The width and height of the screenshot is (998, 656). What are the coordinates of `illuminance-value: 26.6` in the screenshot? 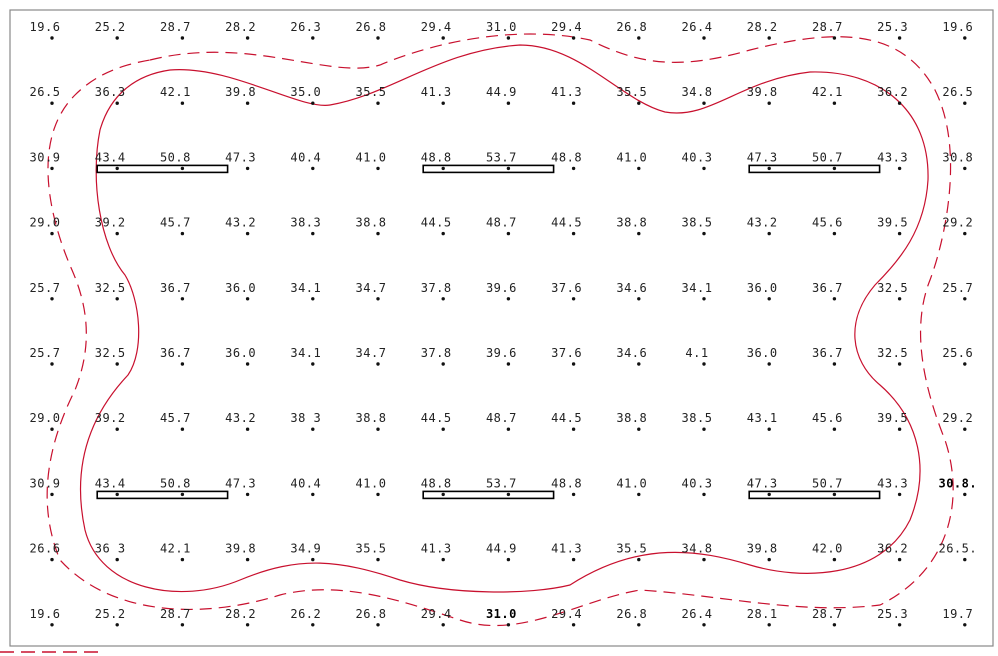 It's located at (45, 549).